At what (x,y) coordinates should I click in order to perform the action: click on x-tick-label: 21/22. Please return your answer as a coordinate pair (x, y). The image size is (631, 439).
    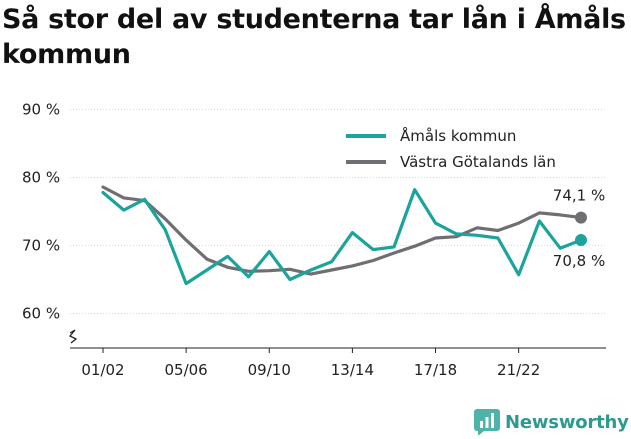
    Looking at the image, I should click on (518, 370).